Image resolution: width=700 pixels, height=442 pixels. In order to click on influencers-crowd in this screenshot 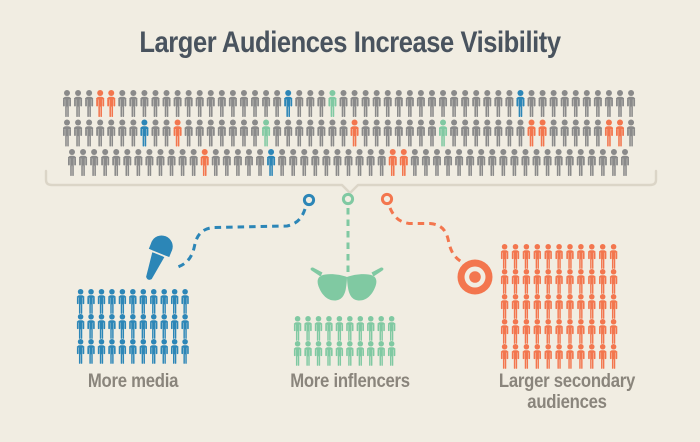, I will do `click(344, 341)`.